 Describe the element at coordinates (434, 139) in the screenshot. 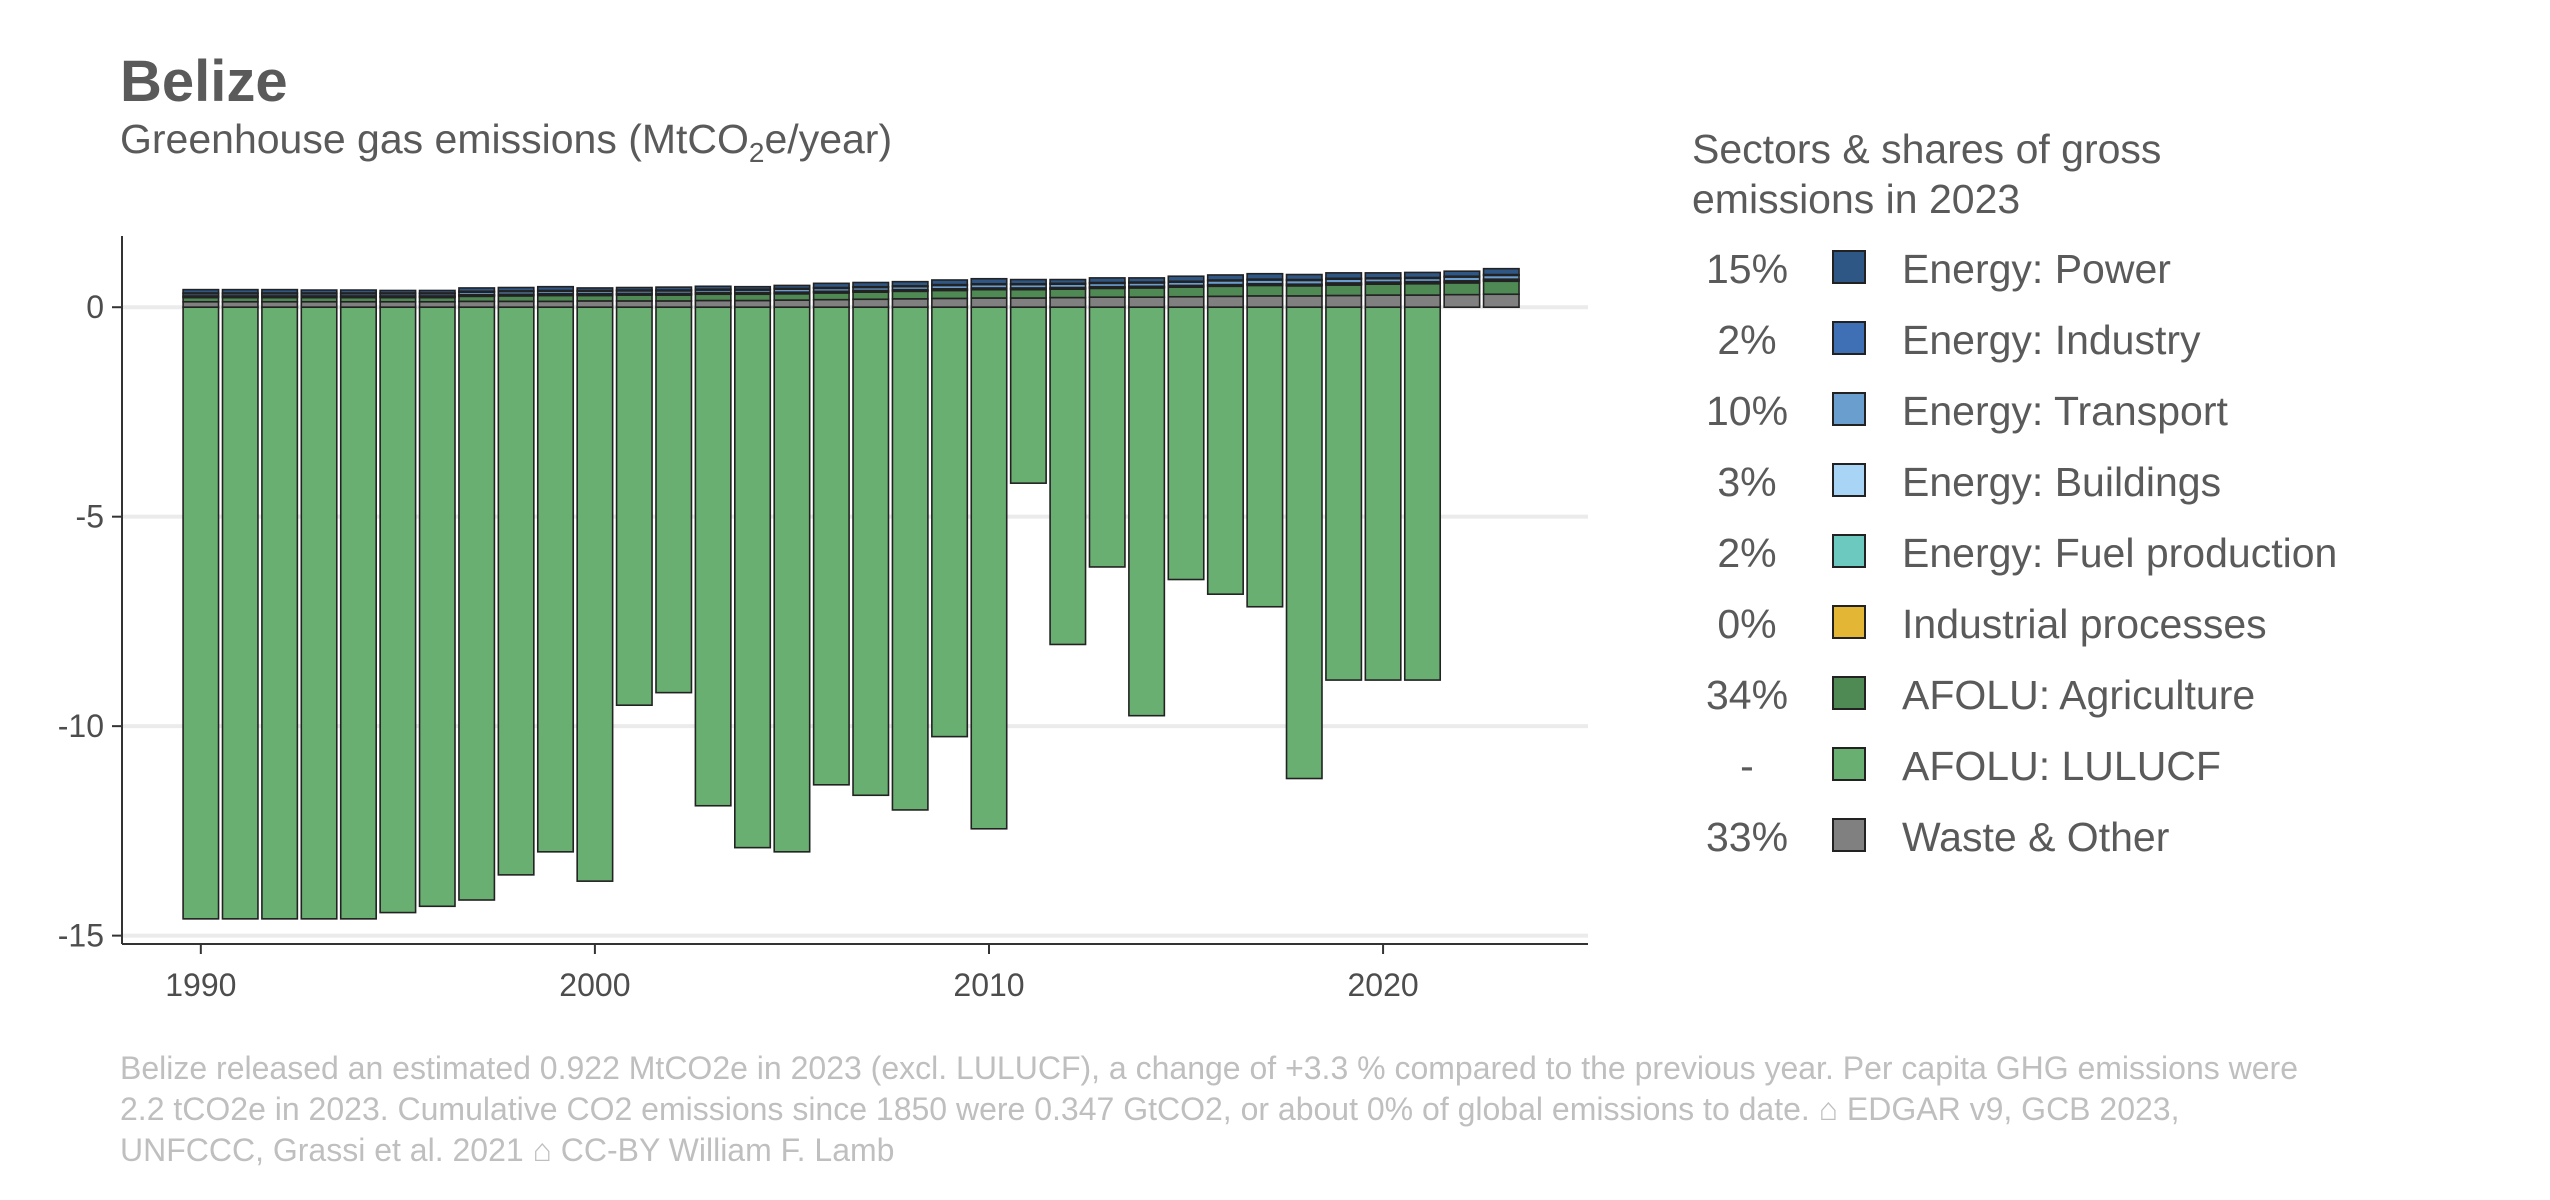

I see `subtitle-prefix: Greenhouse gas emissions (MtCO` at that location.